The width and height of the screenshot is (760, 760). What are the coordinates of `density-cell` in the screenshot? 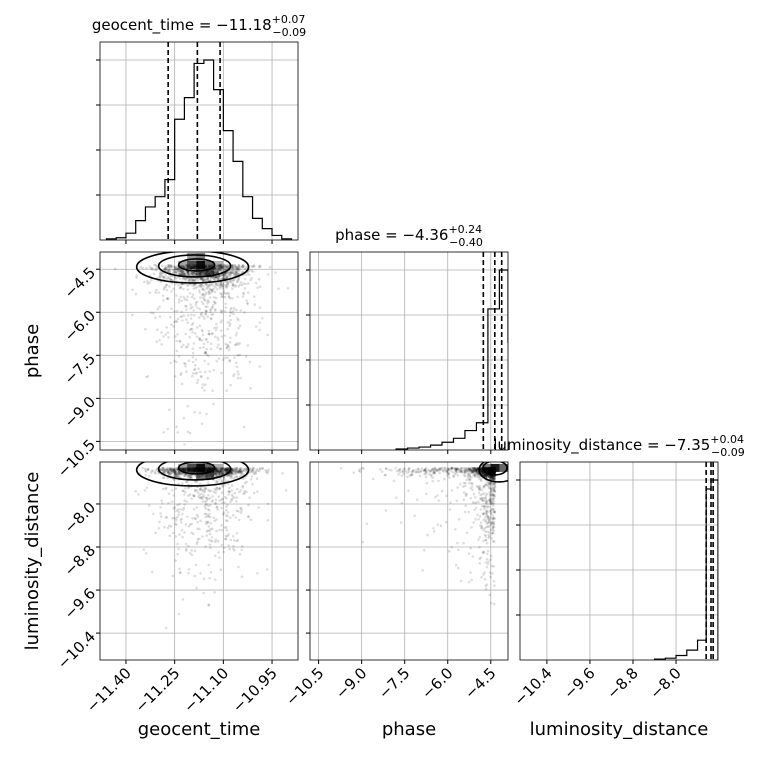 It's located at (183, 467).